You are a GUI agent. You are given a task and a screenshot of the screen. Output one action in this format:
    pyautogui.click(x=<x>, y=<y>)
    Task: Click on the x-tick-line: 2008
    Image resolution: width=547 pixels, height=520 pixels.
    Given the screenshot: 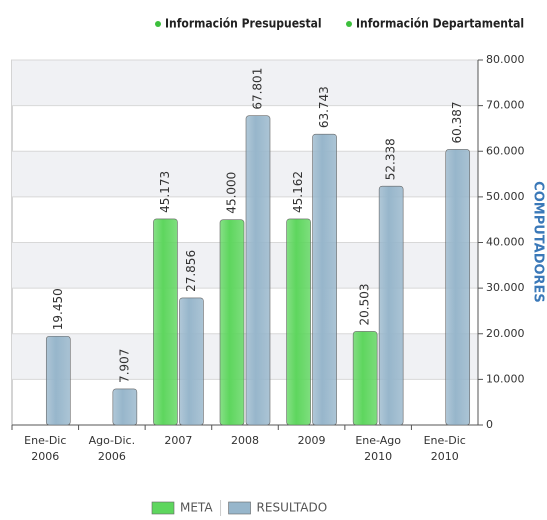 What is the action you would take?
    pyautogui.click(x=245, y=440)
    